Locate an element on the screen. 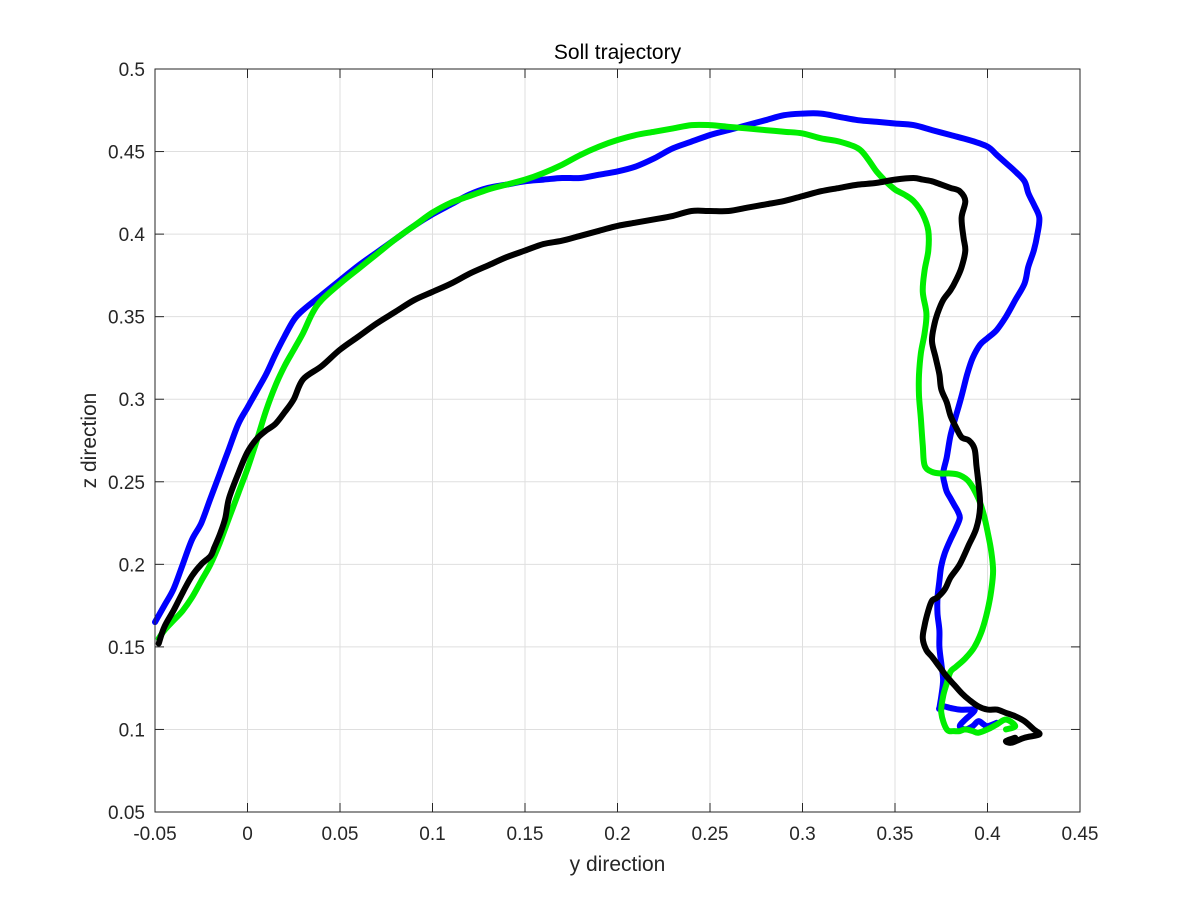 This screenshot has height=912, width=1194. x-tick-label: 0 is located at coordinates (247, 834).